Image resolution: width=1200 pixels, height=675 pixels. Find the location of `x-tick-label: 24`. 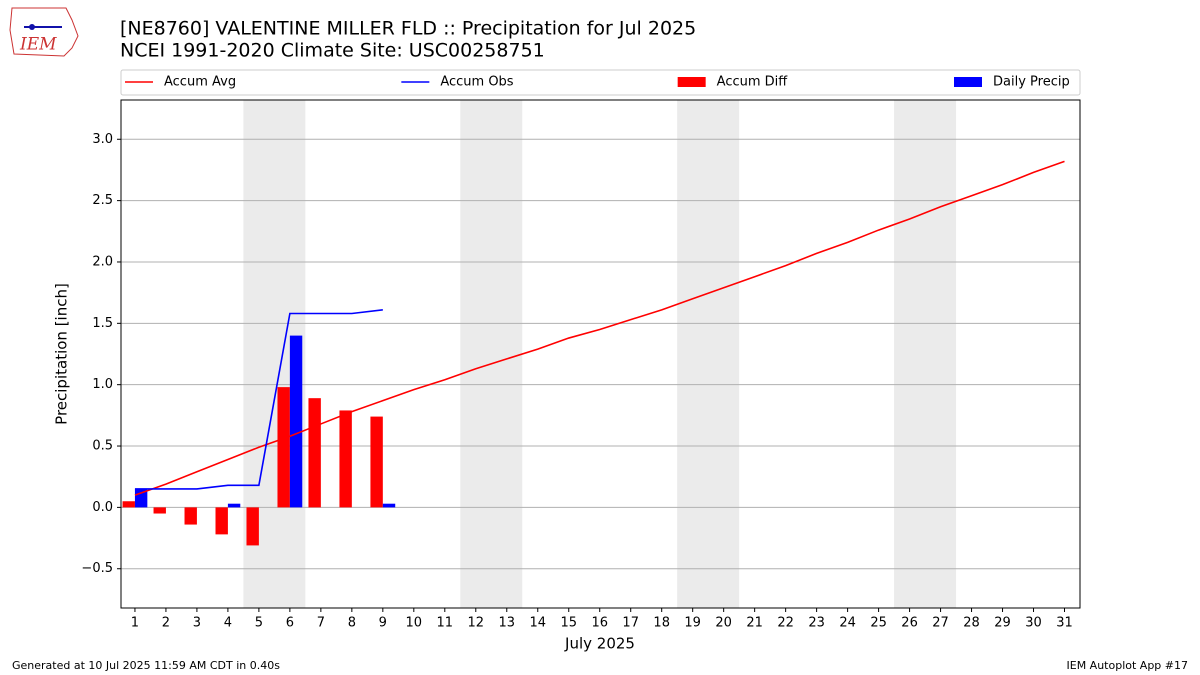

x-tick-label: 24 is located at coordinates (847, 623).